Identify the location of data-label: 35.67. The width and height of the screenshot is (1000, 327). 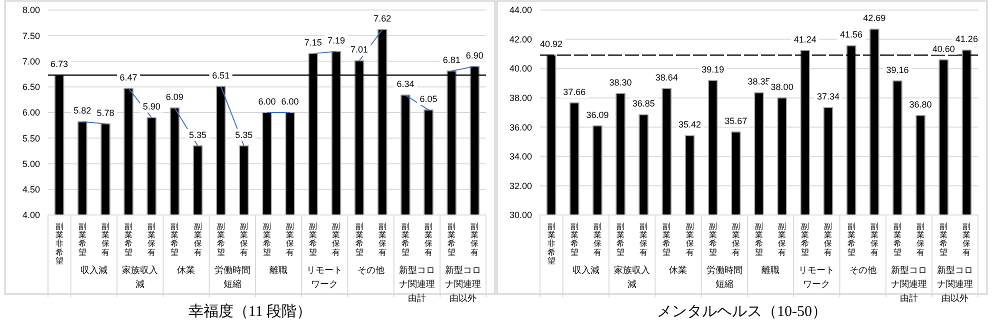
(736, 121).